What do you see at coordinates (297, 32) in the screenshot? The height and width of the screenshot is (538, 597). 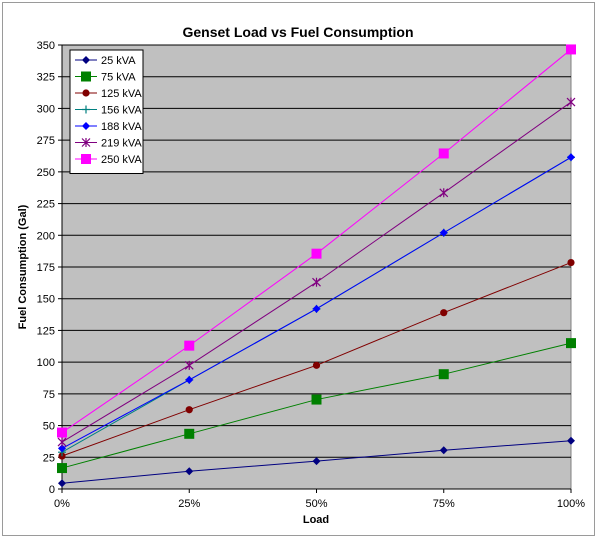 I see `chart-title: Genset Load vs Fuel Consumption` at bounding box center [297, 32].